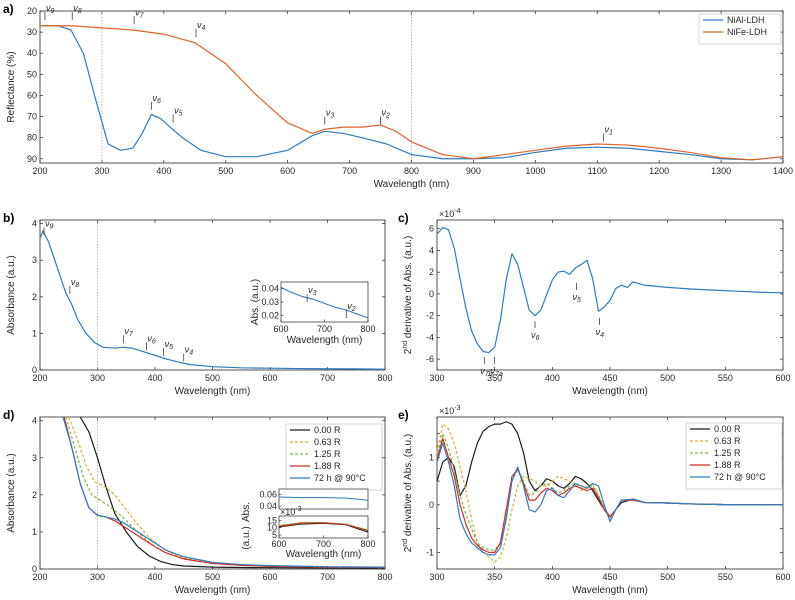  What do you see at coordinates (32, 138) in the screenshot?
I see `y-tick-label: 80` at bounding box center [32, 138].